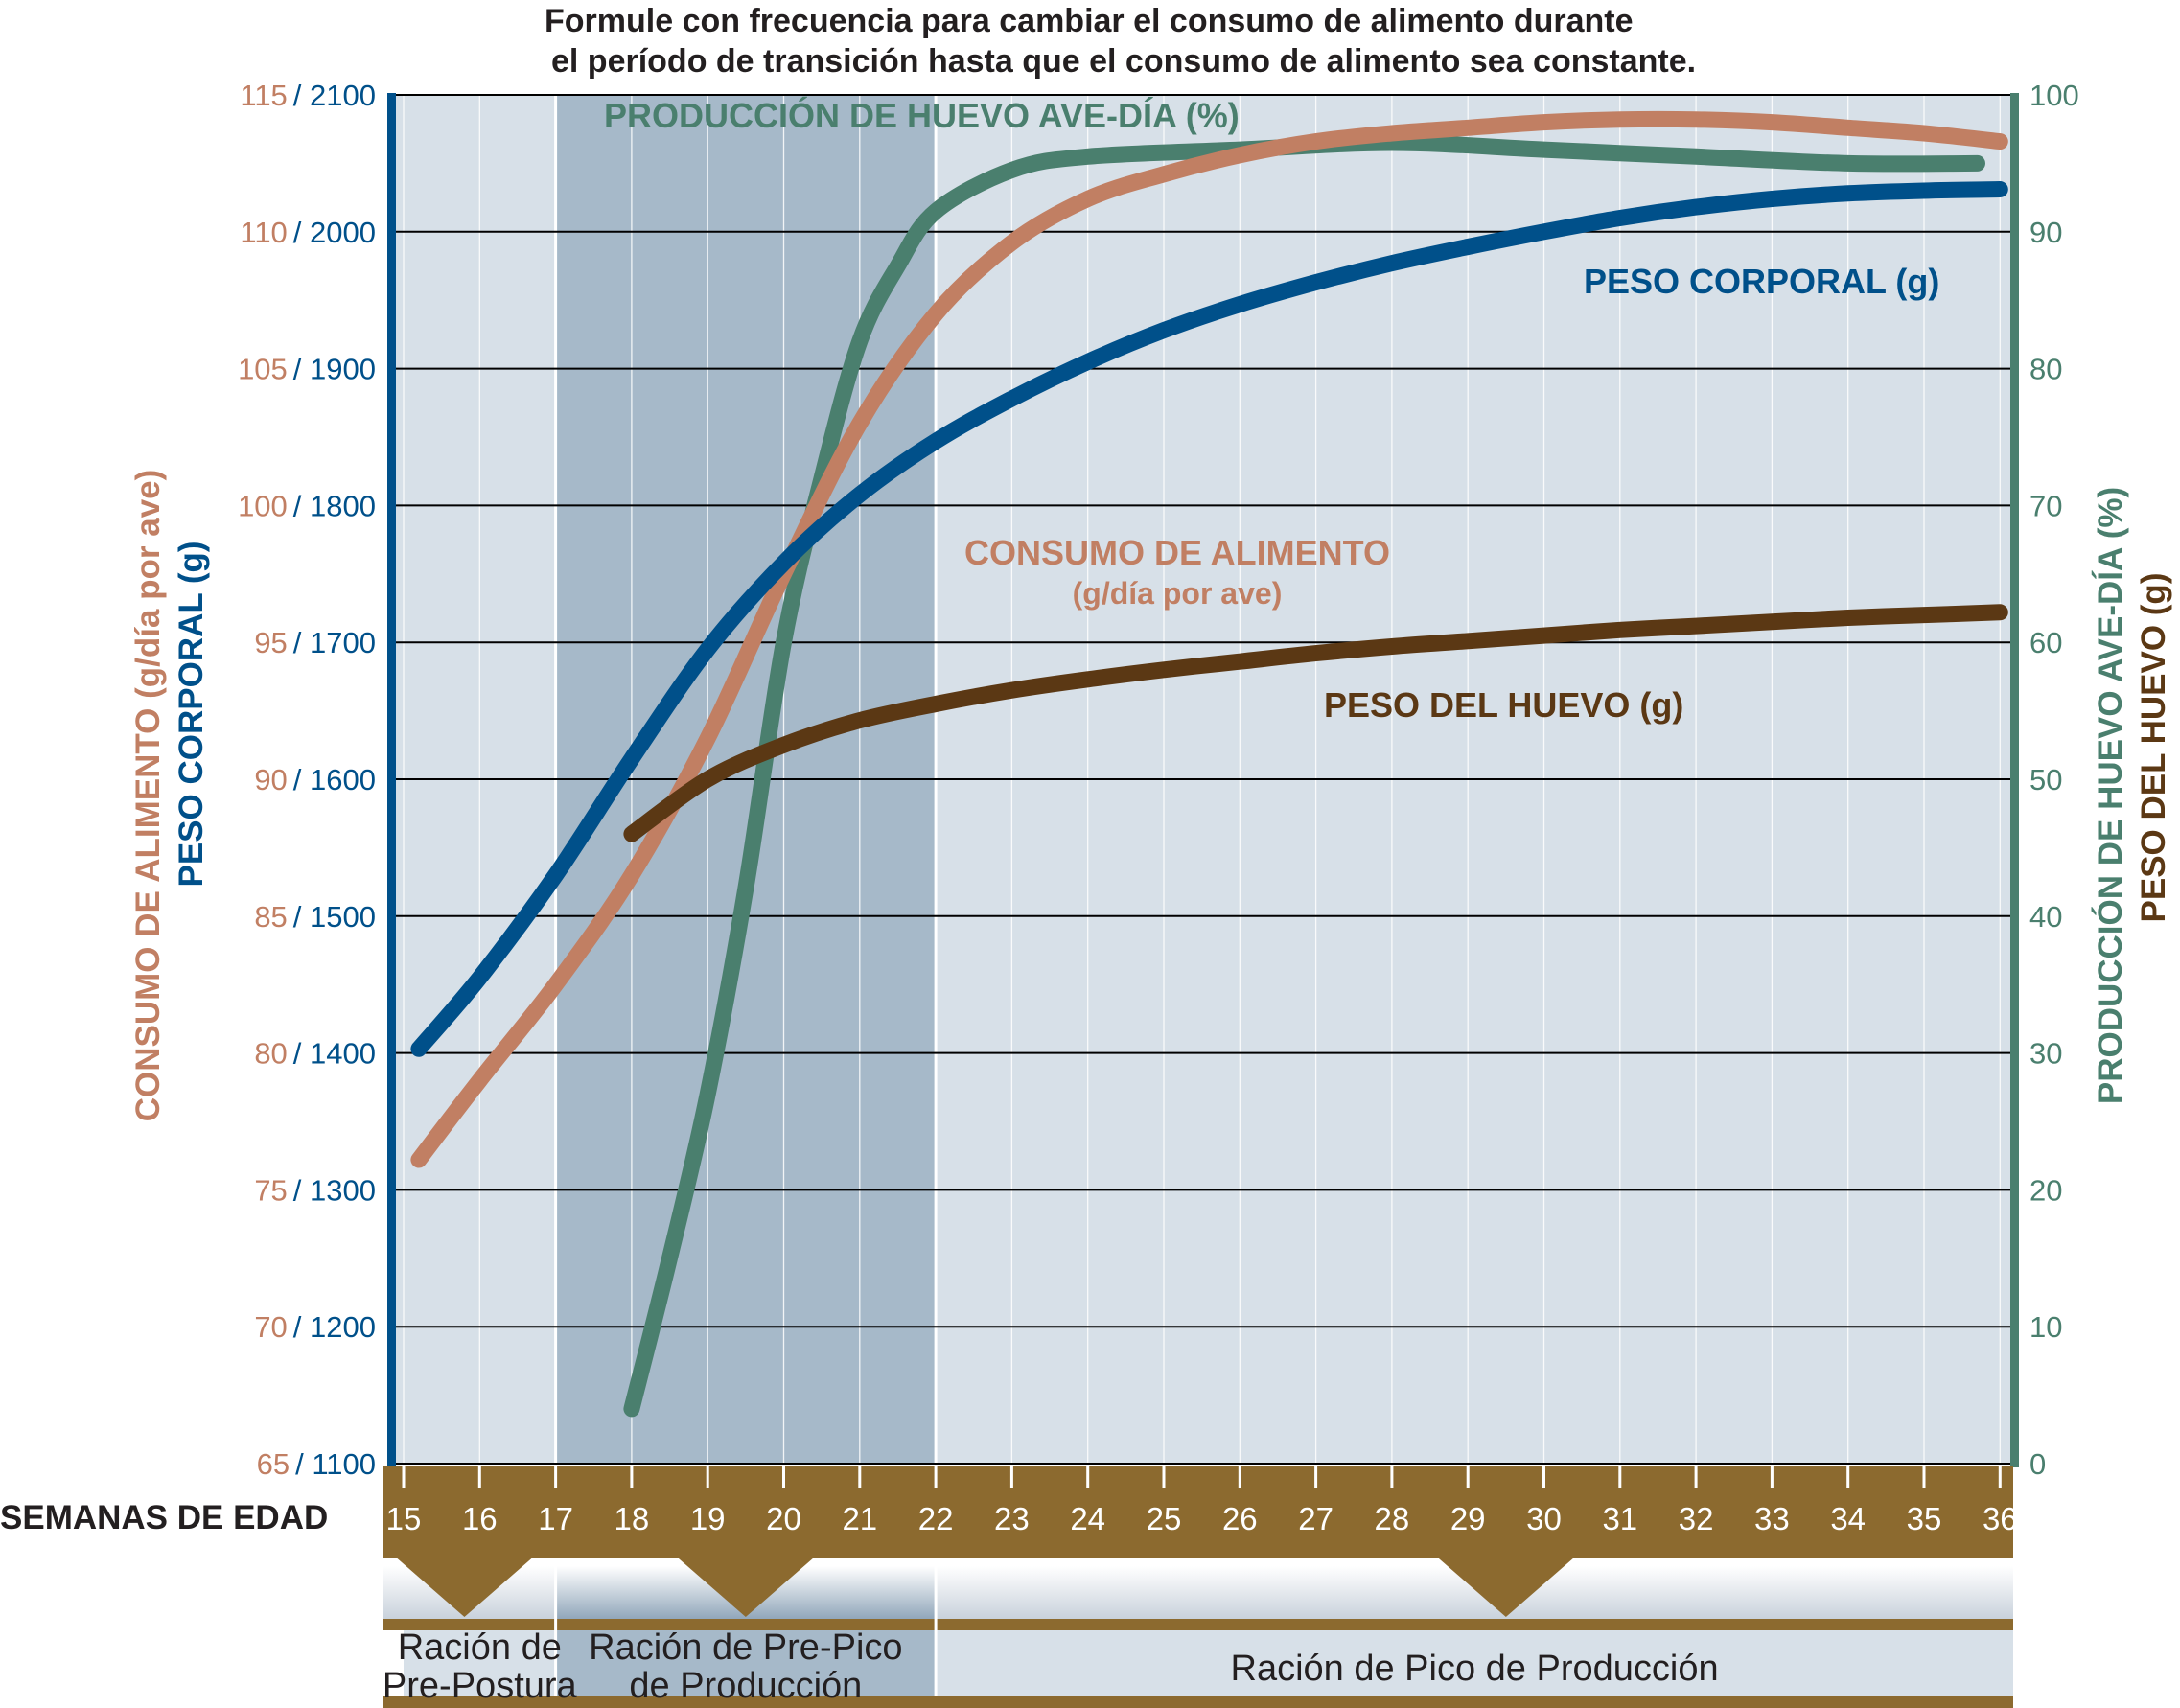 This screenshot has height=1708, width=2180. I want to click on x-tick-label: 32, so click(1696, 1518).